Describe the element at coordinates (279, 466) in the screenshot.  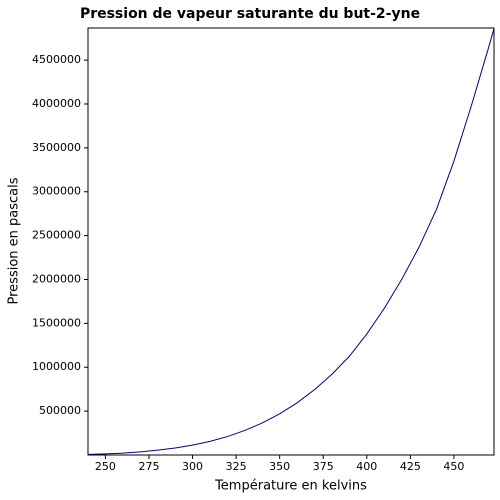
I see `x-tick-label: 350` at that location.